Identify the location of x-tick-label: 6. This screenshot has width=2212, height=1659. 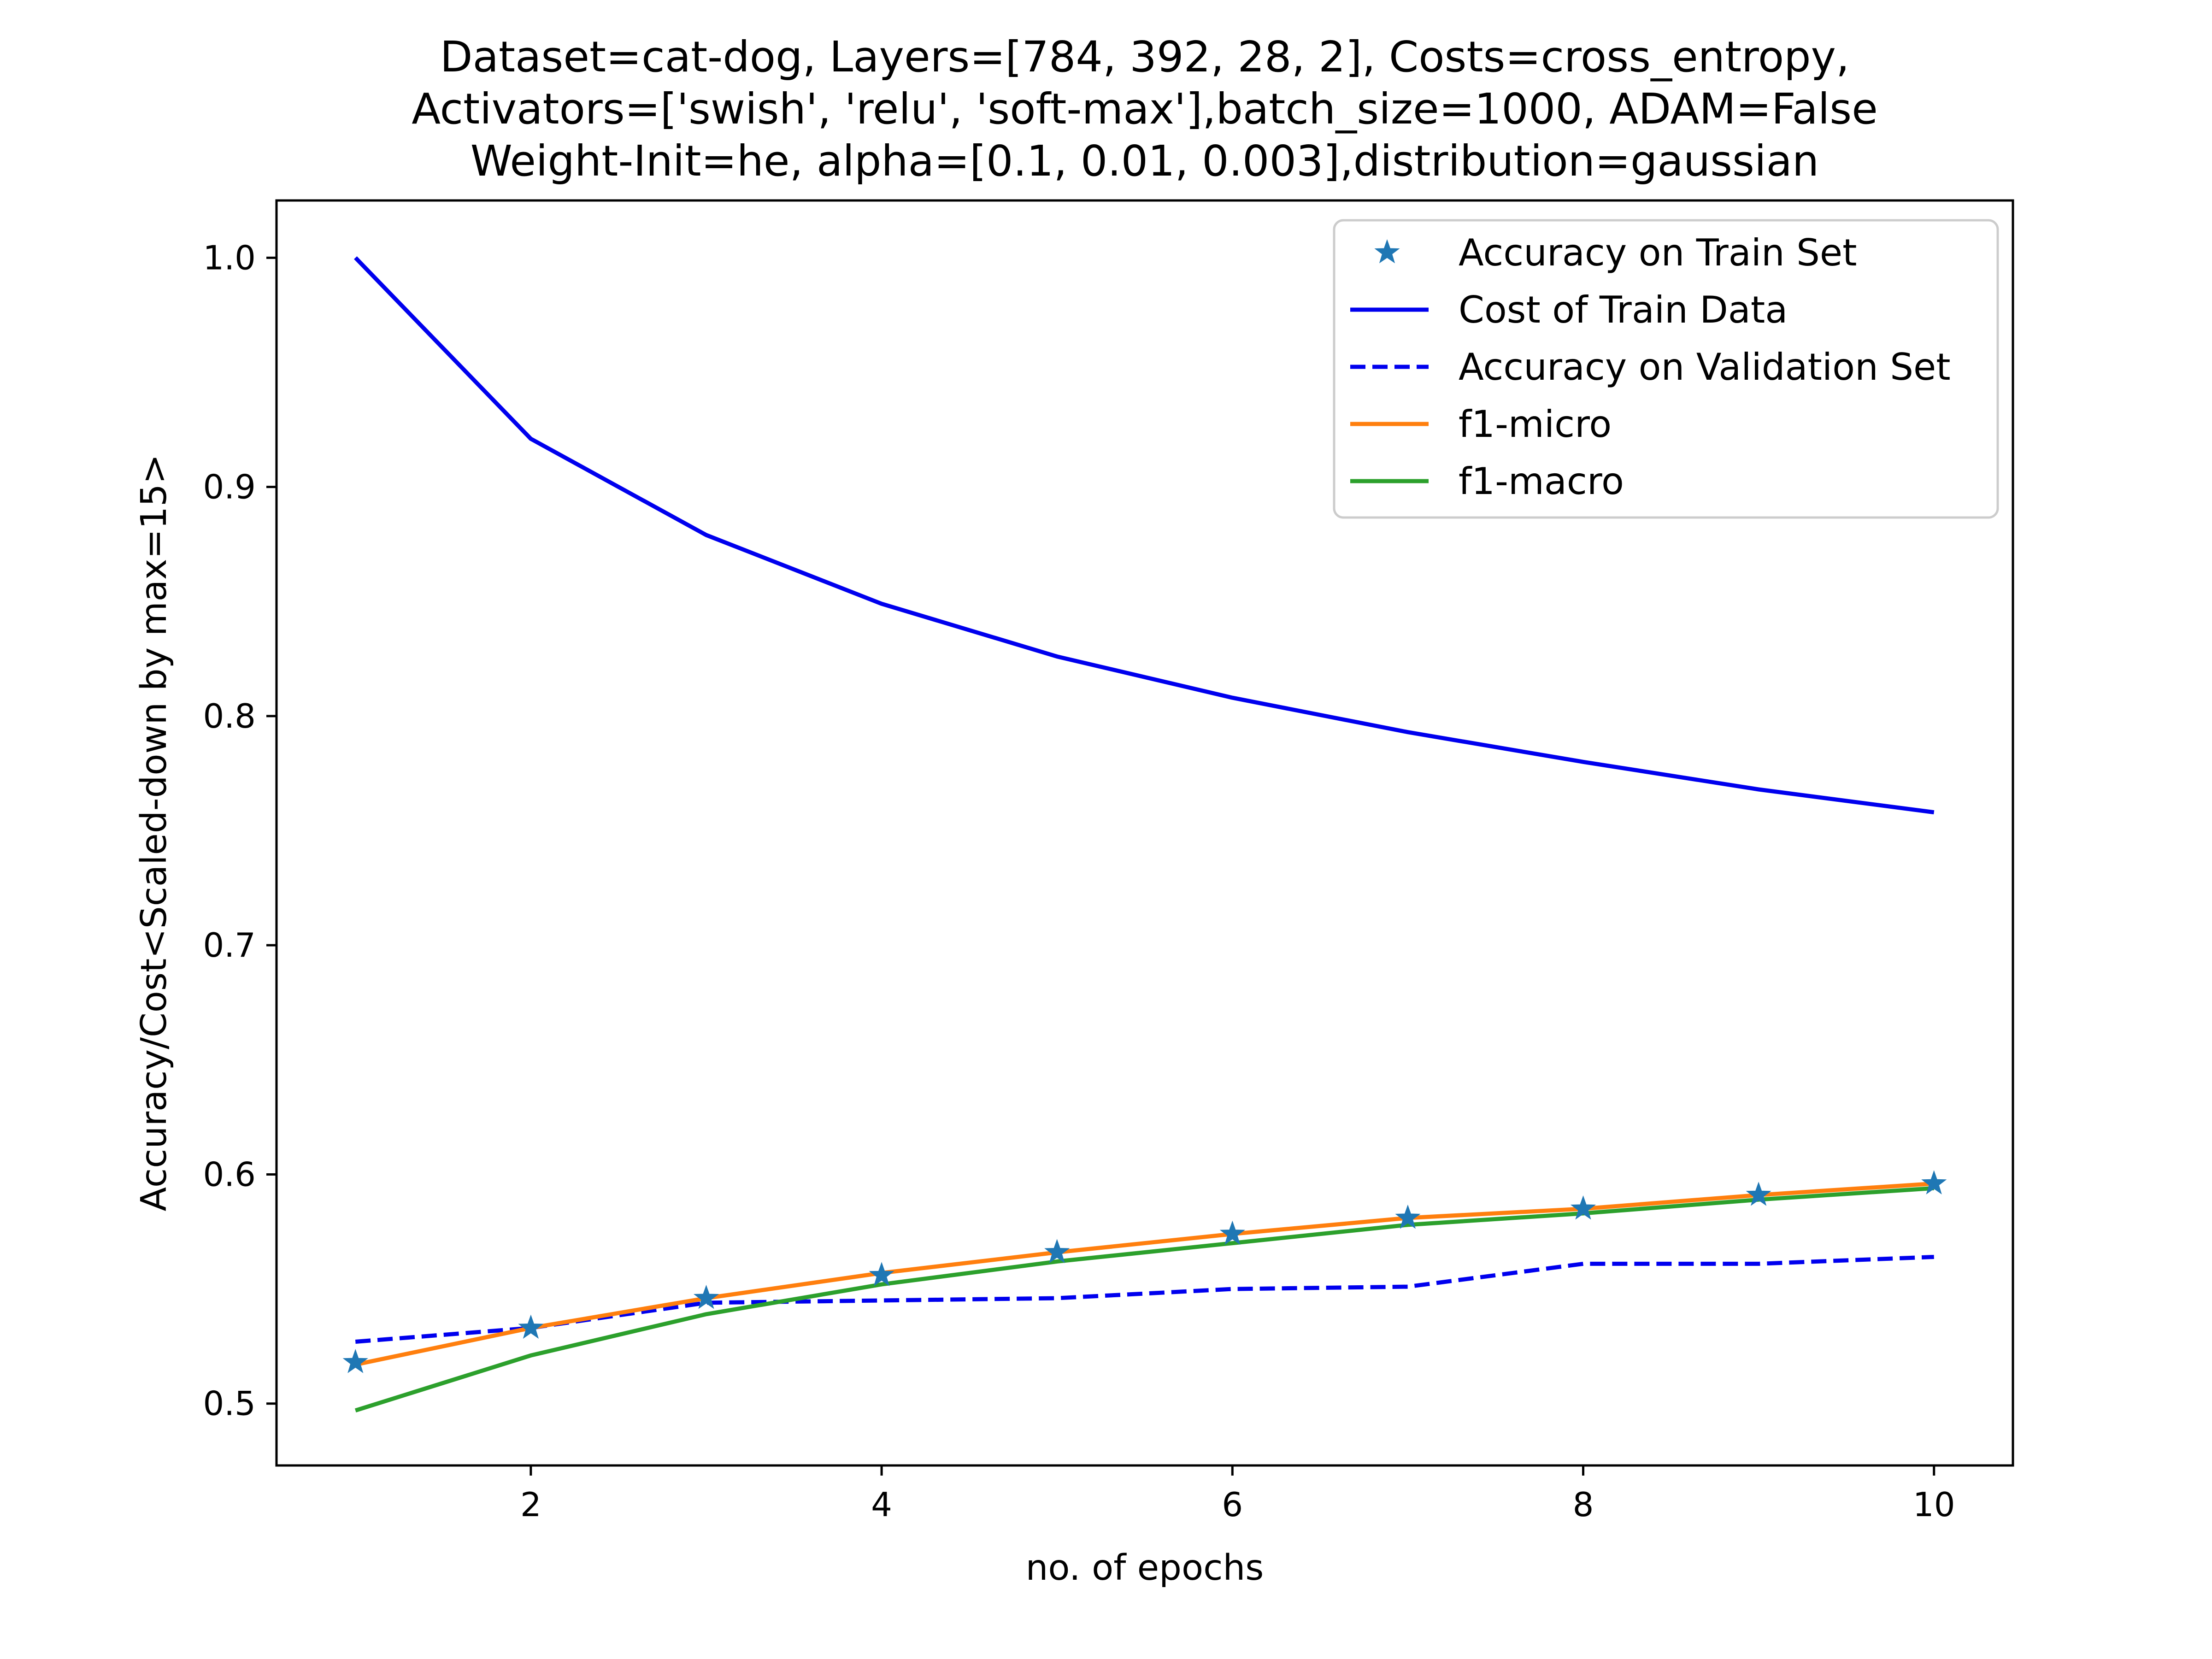
(1232, 1504).